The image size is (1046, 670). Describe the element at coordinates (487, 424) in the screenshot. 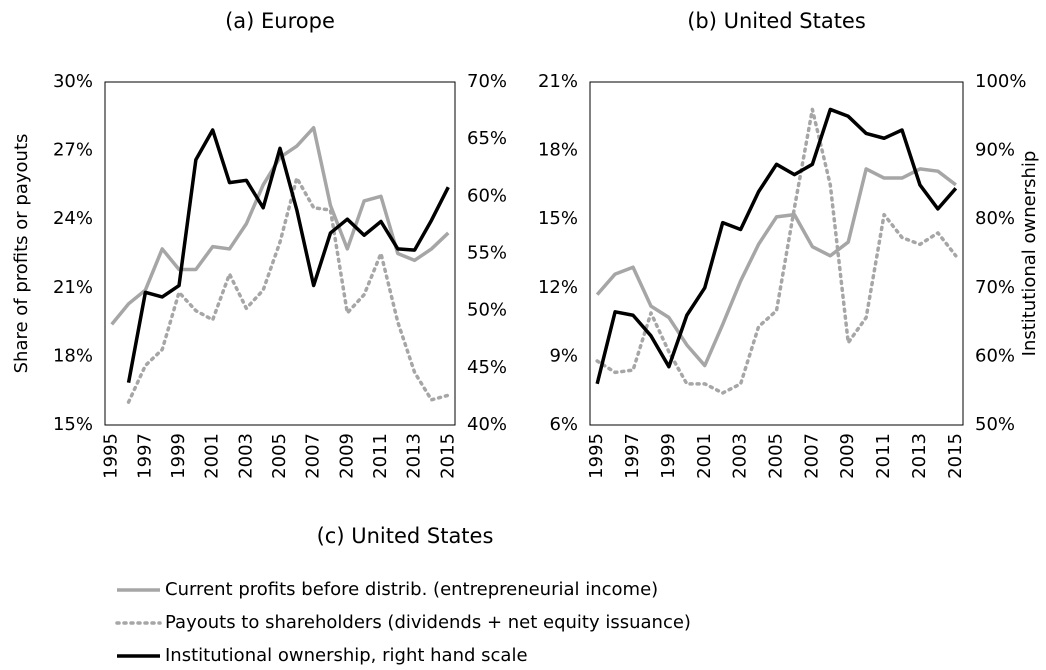

I see `y2-tick-label: 40%` at that location.